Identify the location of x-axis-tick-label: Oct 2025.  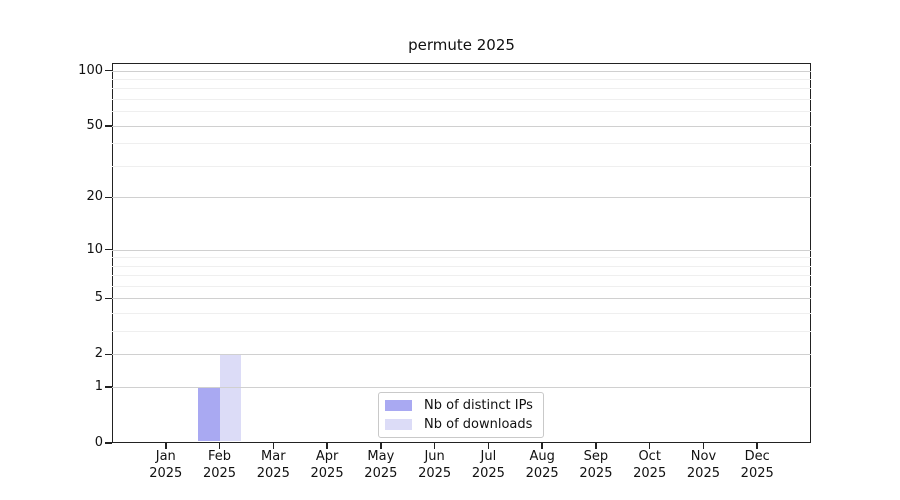
(650, 465).